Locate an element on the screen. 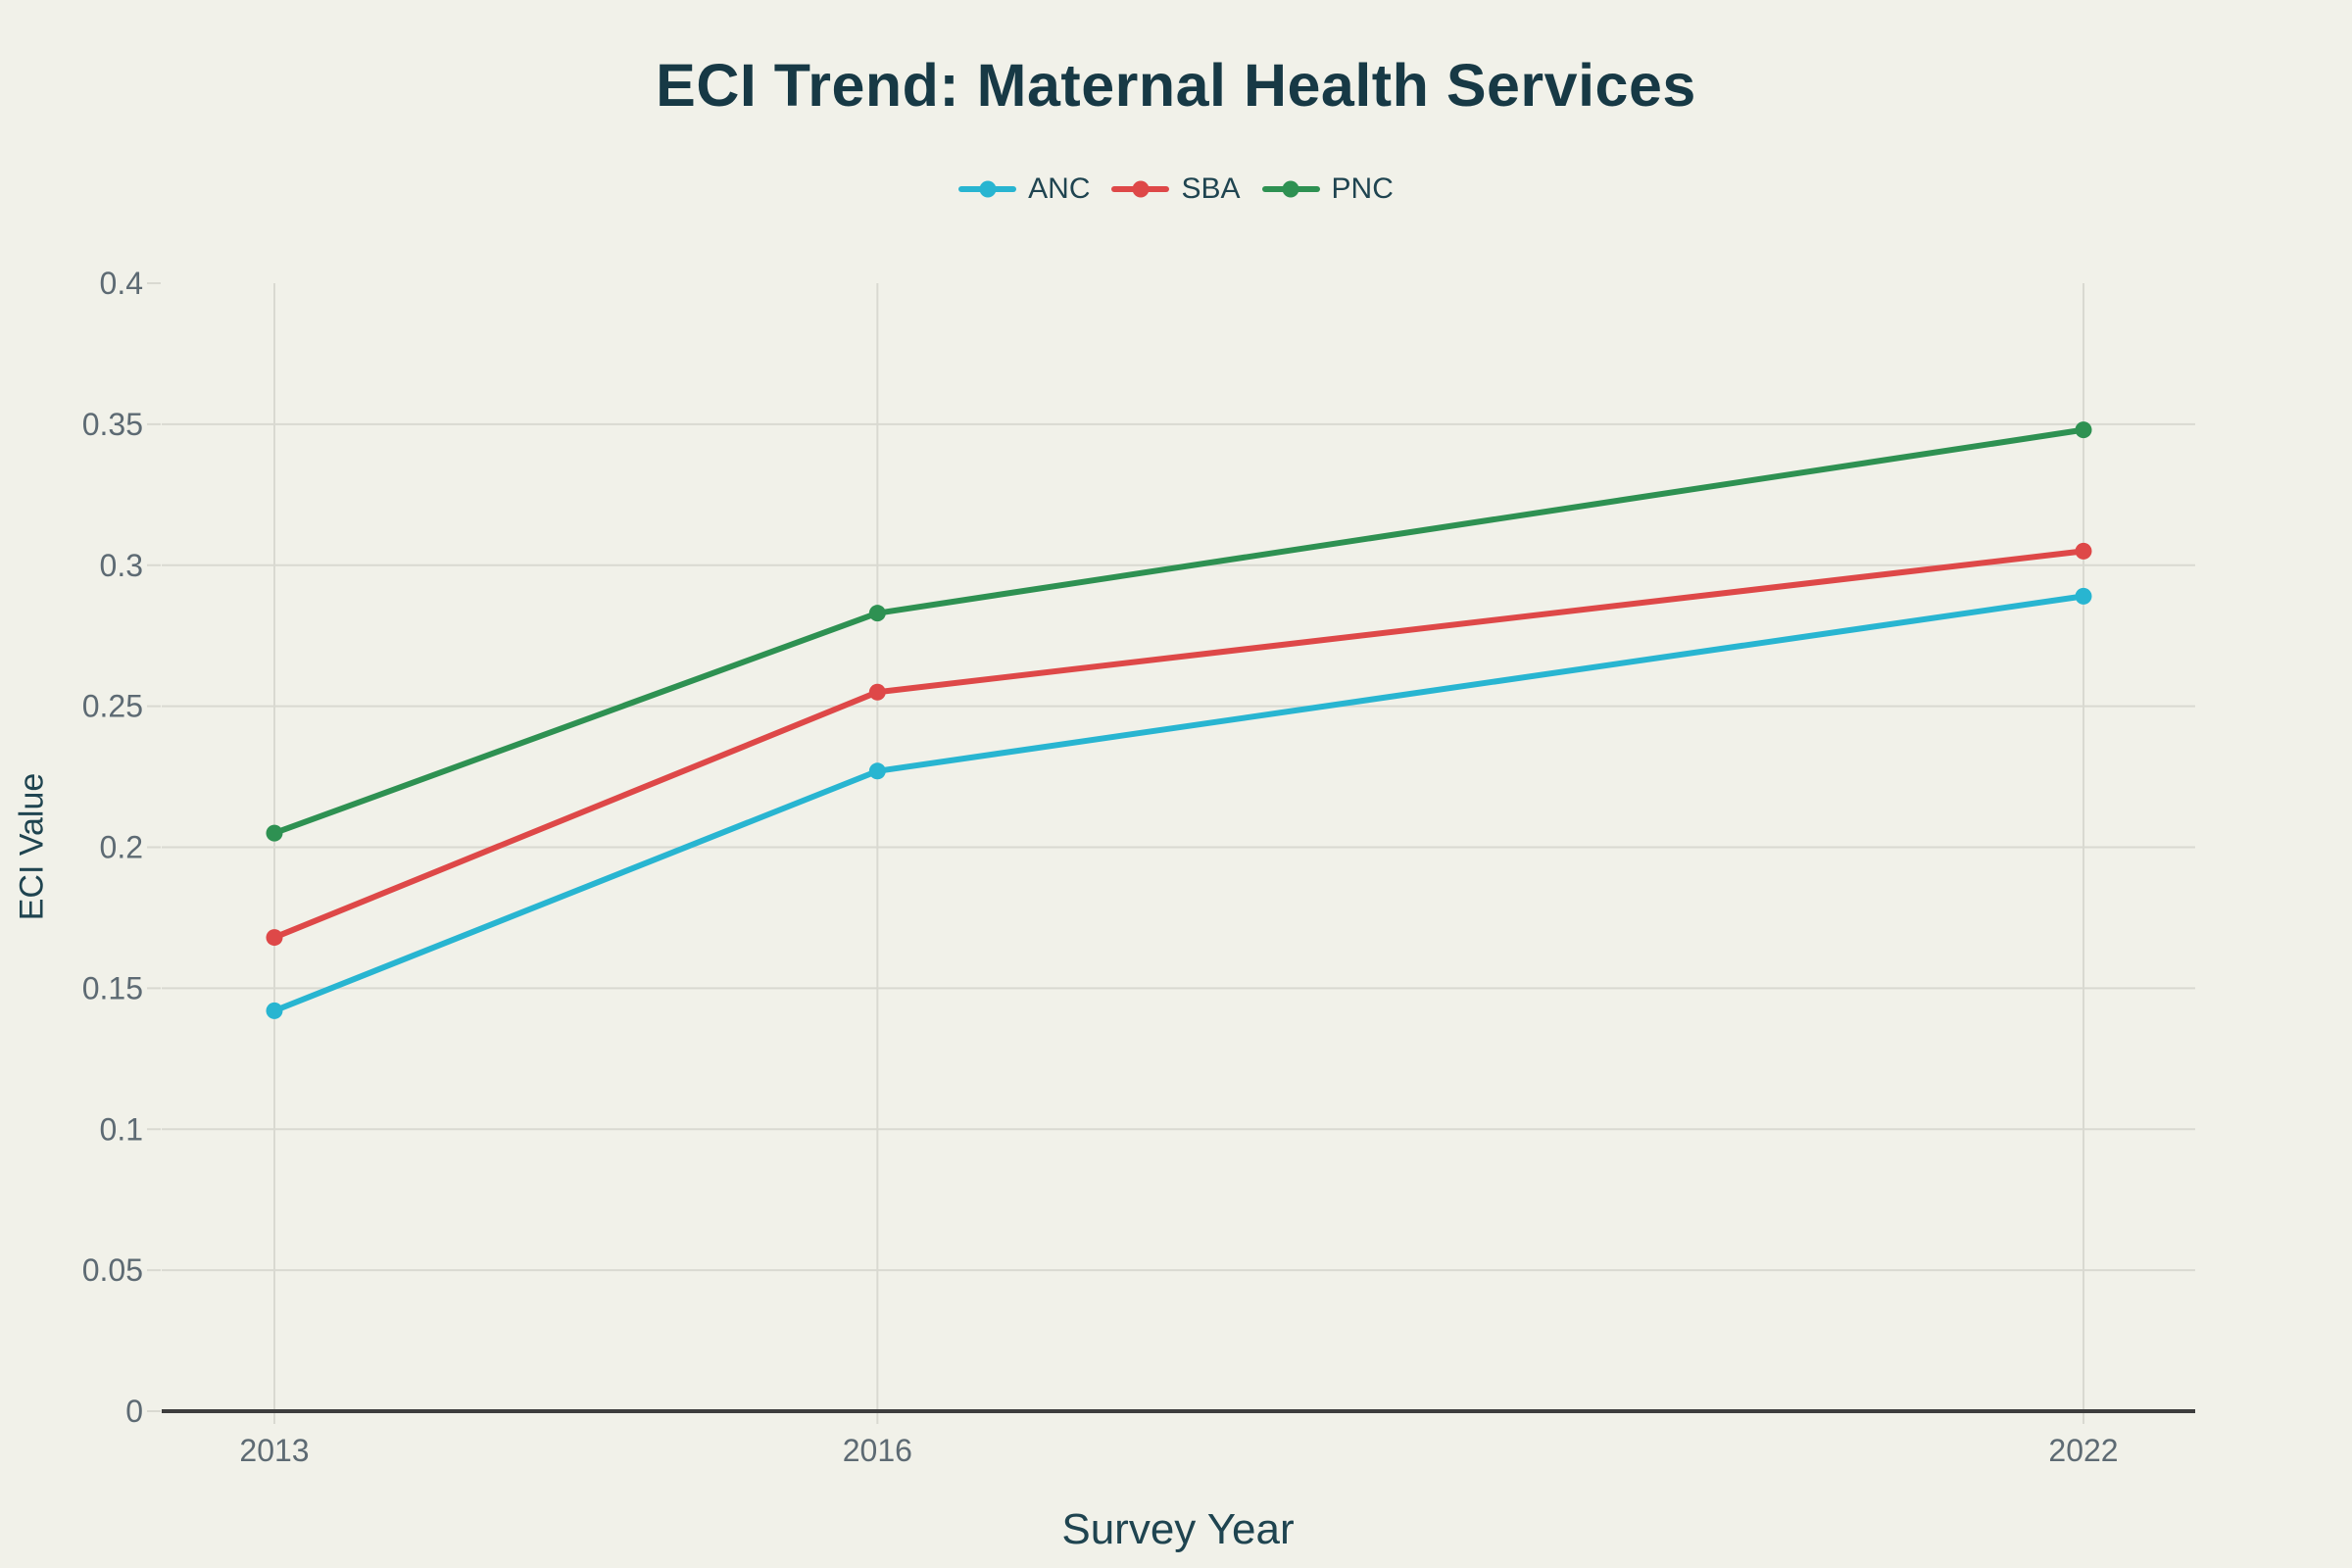 Image resolution: width=2352 pixels, height=1568 pixels. legend-item-sba: SBA is located at coordinates (1176, 189).